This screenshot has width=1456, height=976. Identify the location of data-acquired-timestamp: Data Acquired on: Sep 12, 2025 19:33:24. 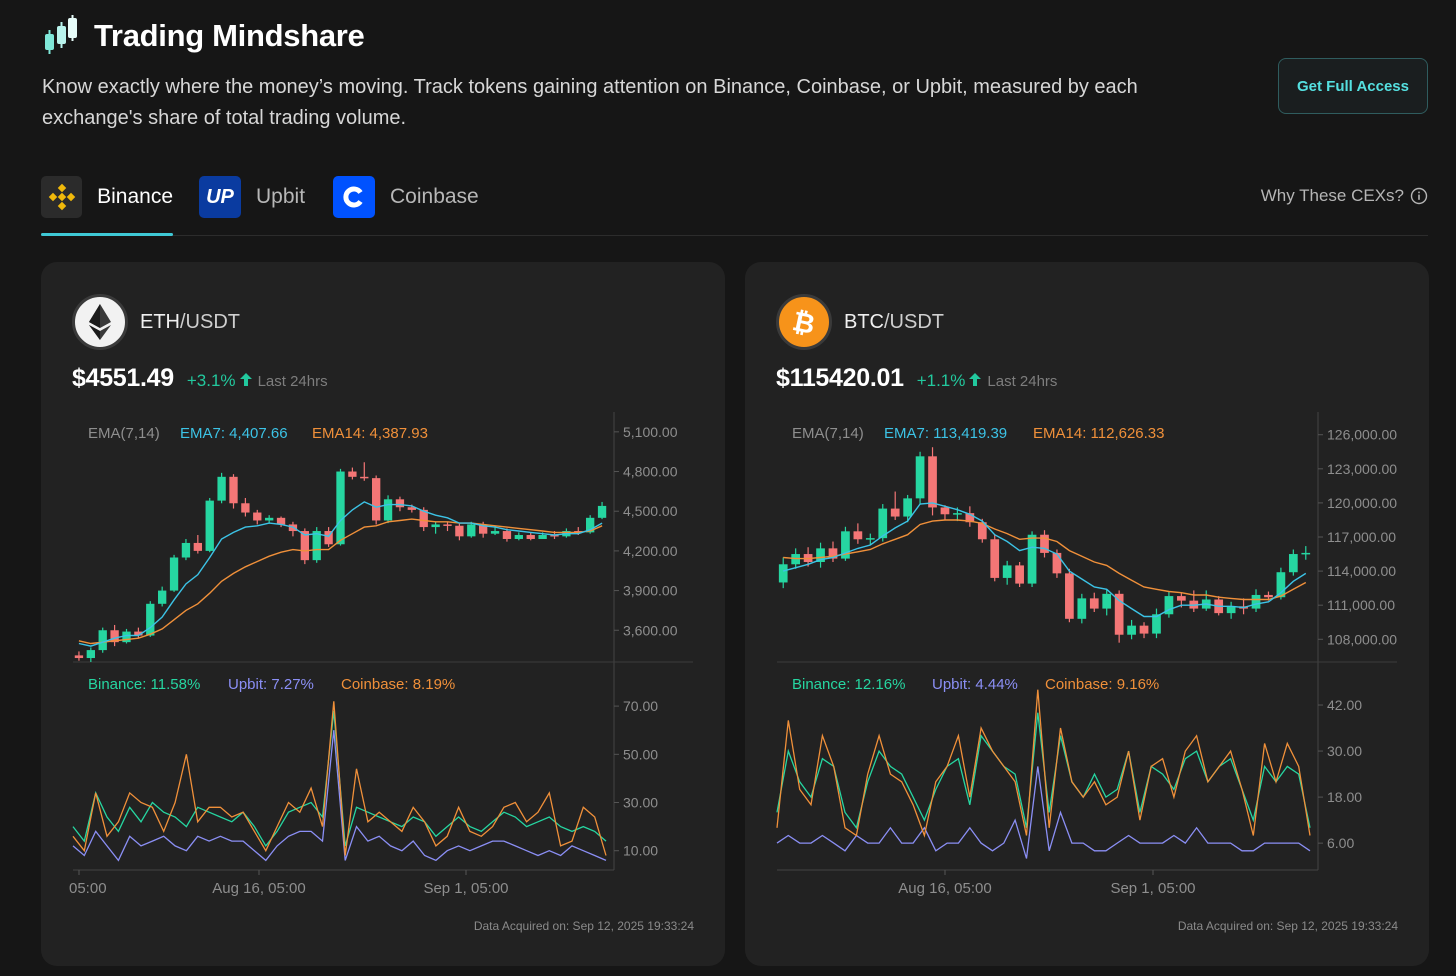
(1287, 926).